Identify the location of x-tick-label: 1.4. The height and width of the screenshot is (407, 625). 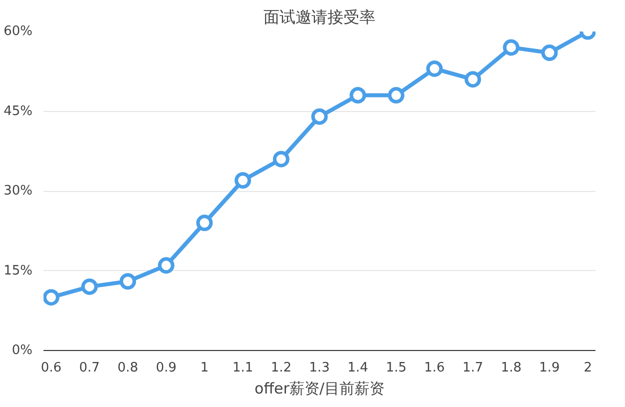
(357, 368).